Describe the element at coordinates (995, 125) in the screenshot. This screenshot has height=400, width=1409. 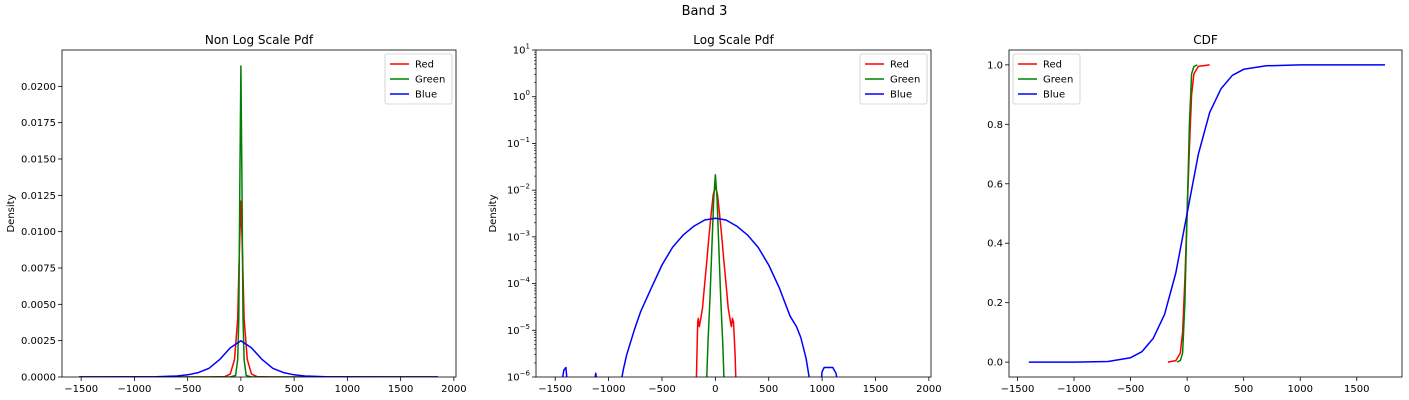
I see `y-tick-label: 0.8` at that location.